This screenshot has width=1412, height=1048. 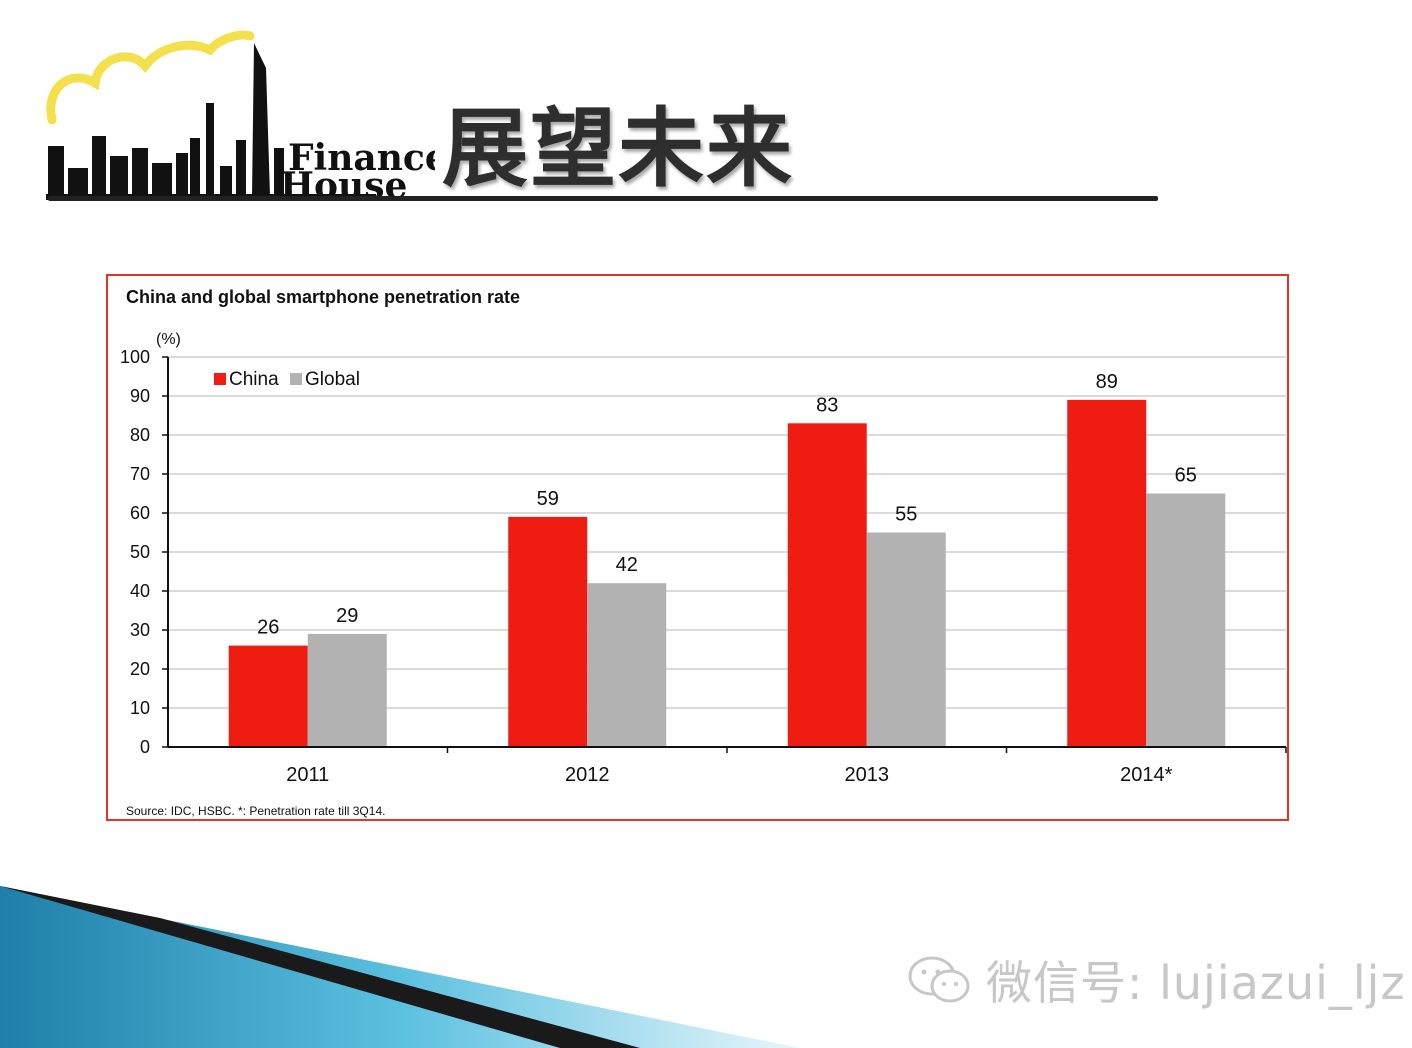 I want to click on y-tick-label: 90, so click(x=140, y=396).